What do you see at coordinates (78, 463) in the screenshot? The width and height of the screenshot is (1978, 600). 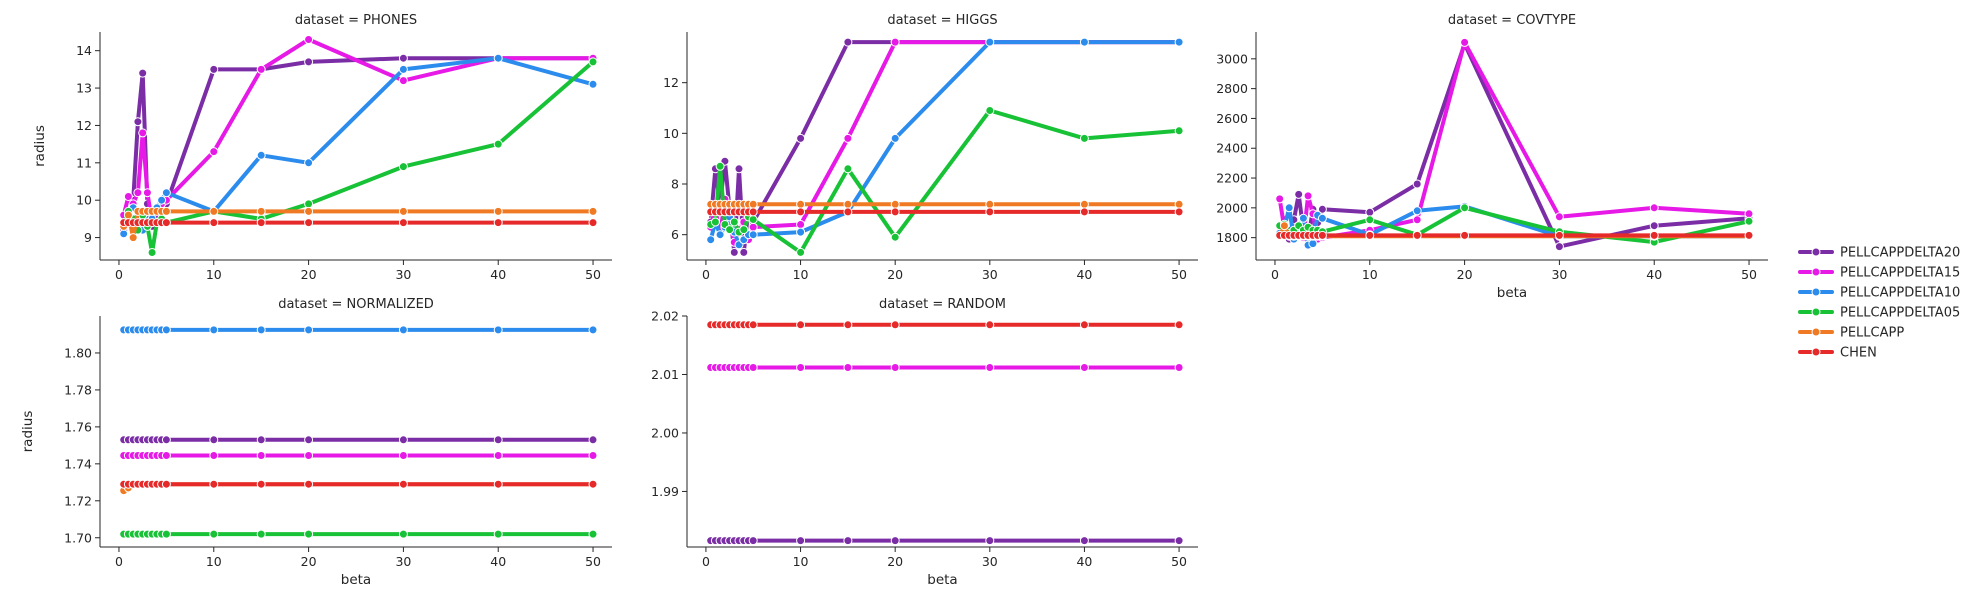 I see `y-tick-label: 1.74` at bounding box center [78, 463].